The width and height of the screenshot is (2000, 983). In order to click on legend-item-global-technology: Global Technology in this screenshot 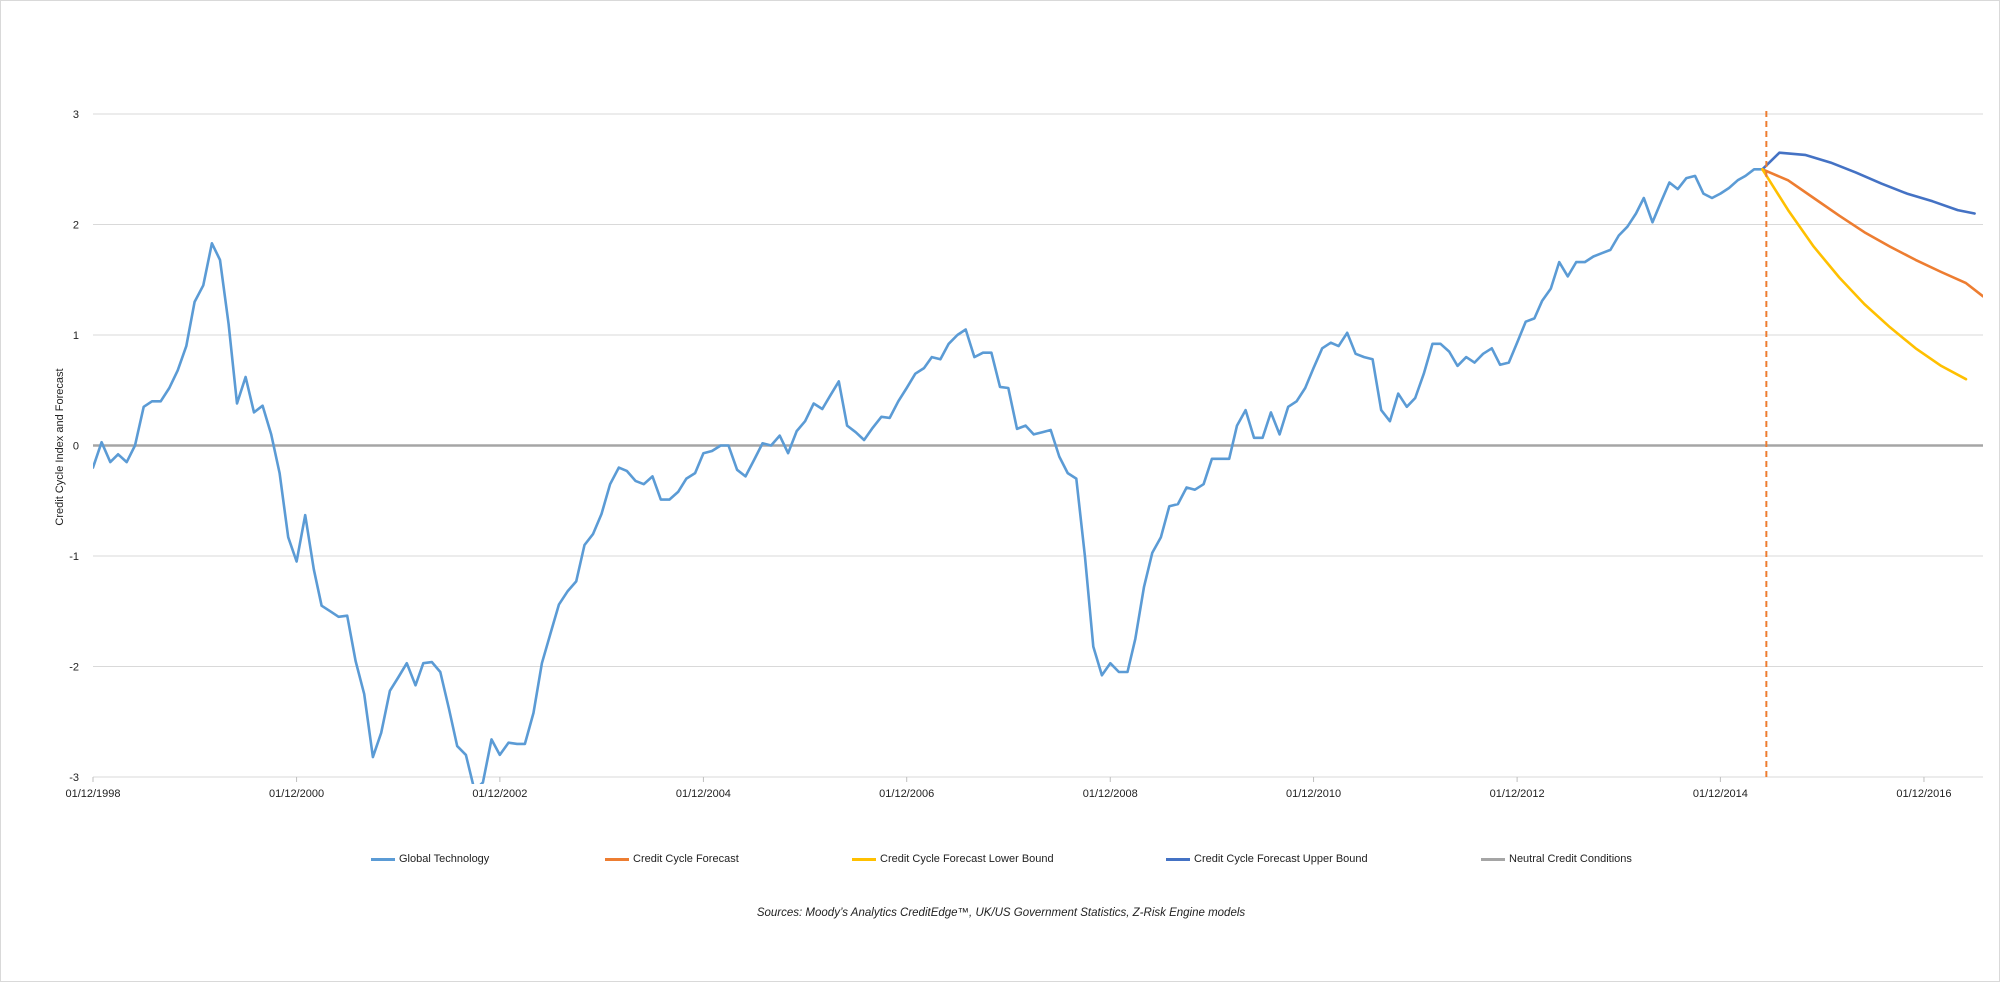, I will do `click(430, 859)`.